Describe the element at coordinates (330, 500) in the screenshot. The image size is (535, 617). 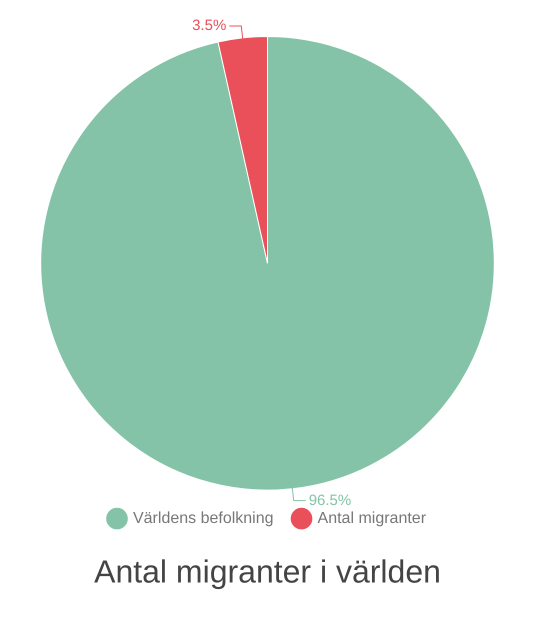
I see `data-label: 96.5%` at that location.